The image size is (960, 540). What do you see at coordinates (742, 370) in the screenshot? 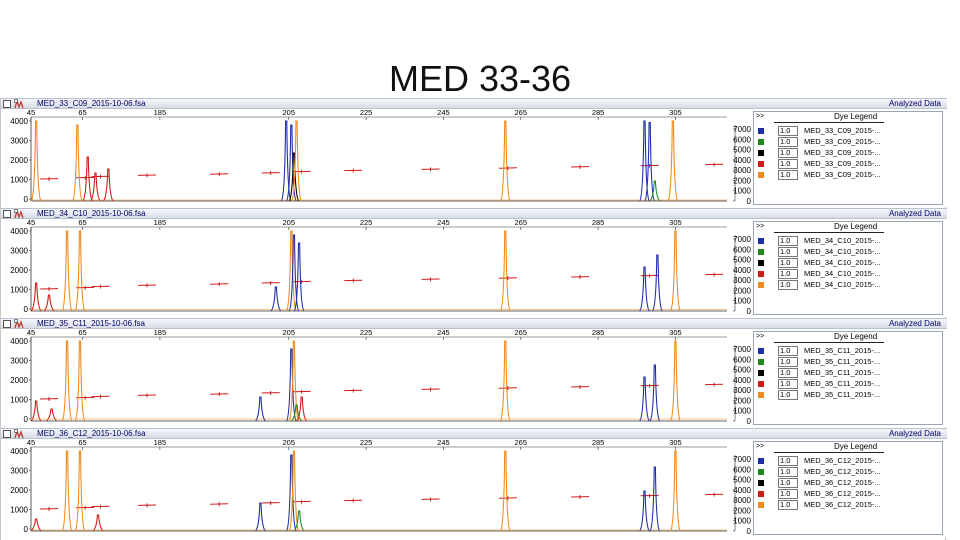
I see `right-tick-label: 5000` at bounding box center [742, 370].